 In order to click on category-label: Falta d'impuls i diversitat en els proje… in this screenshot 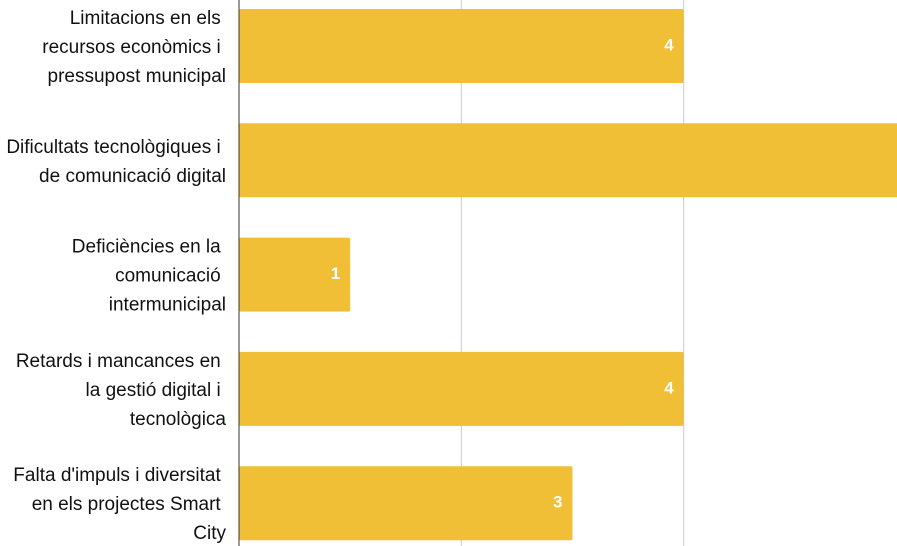, I will do `click(119, 504)`.